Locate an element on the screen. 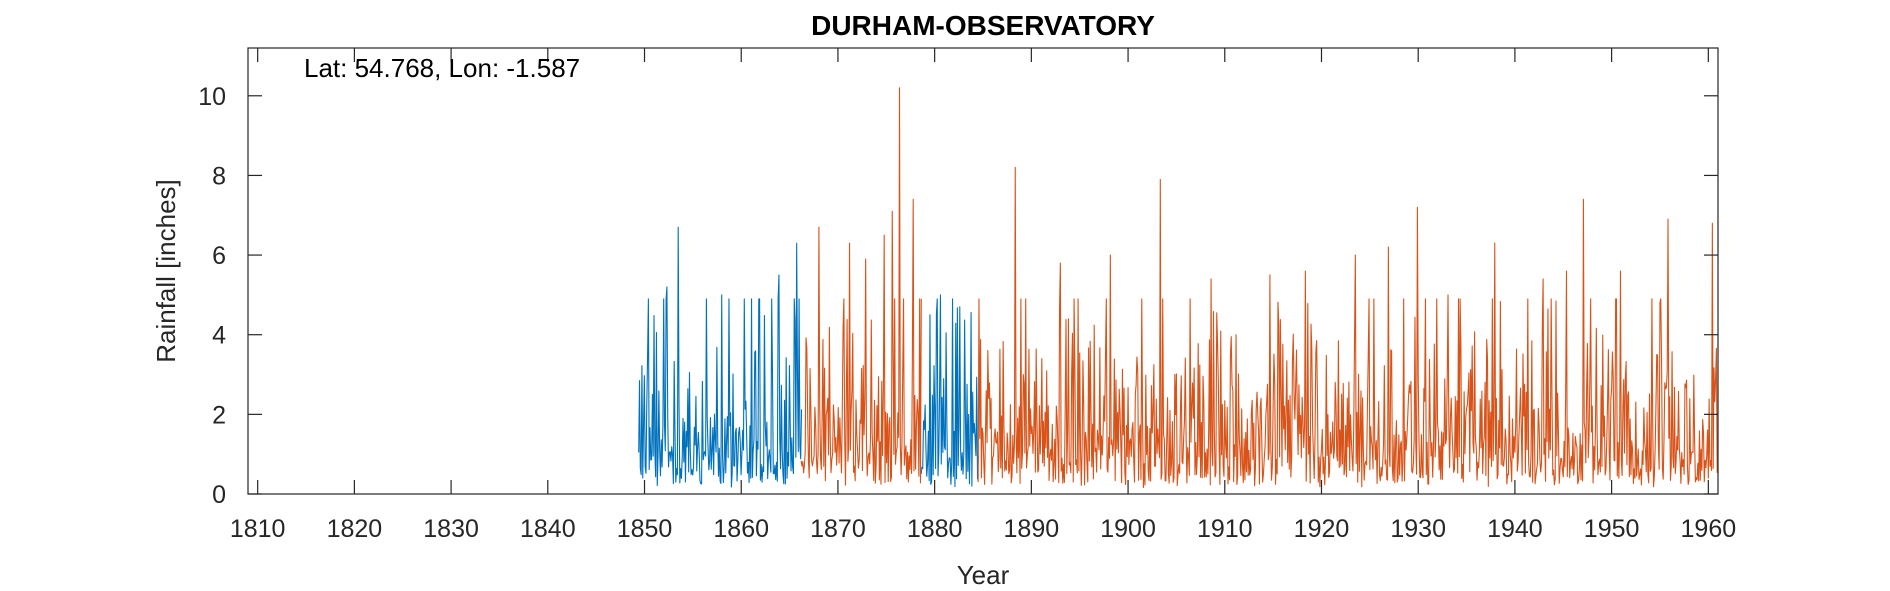 The image size is (1890, 591). x-tick-label: 1920 is located at coordinates (1322, 529).